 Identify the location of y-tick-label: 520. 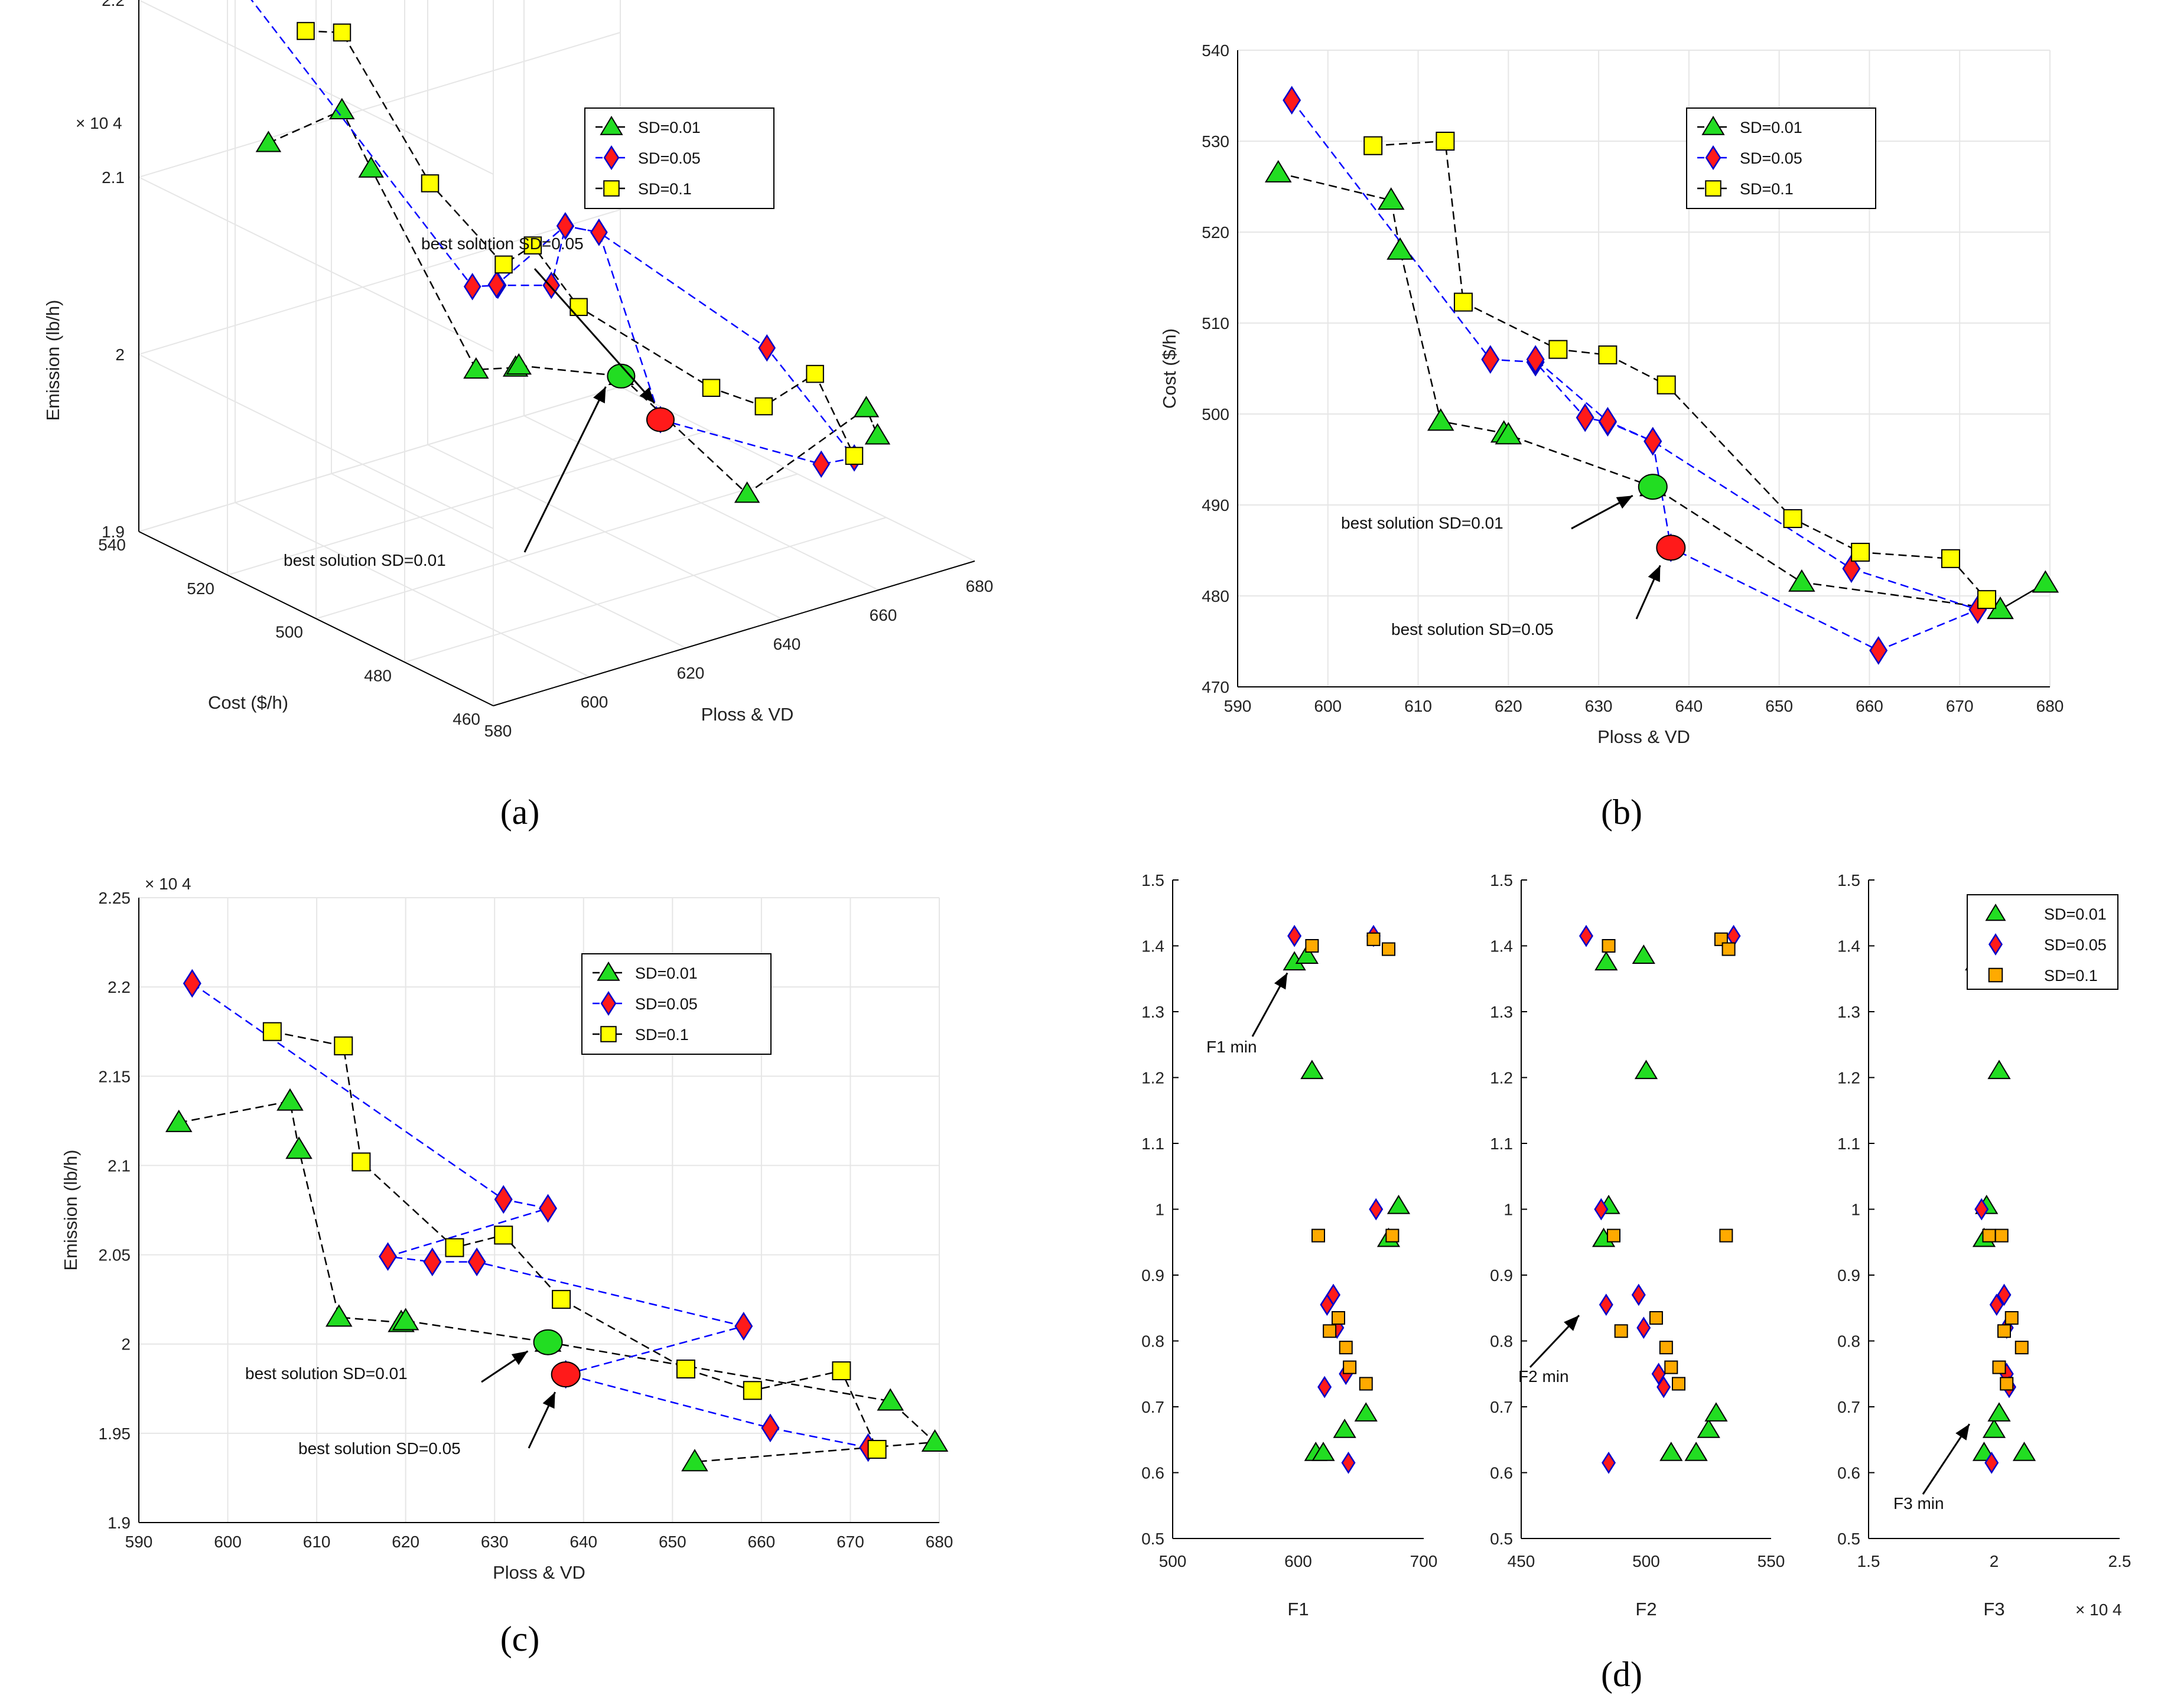
(1215, 233).